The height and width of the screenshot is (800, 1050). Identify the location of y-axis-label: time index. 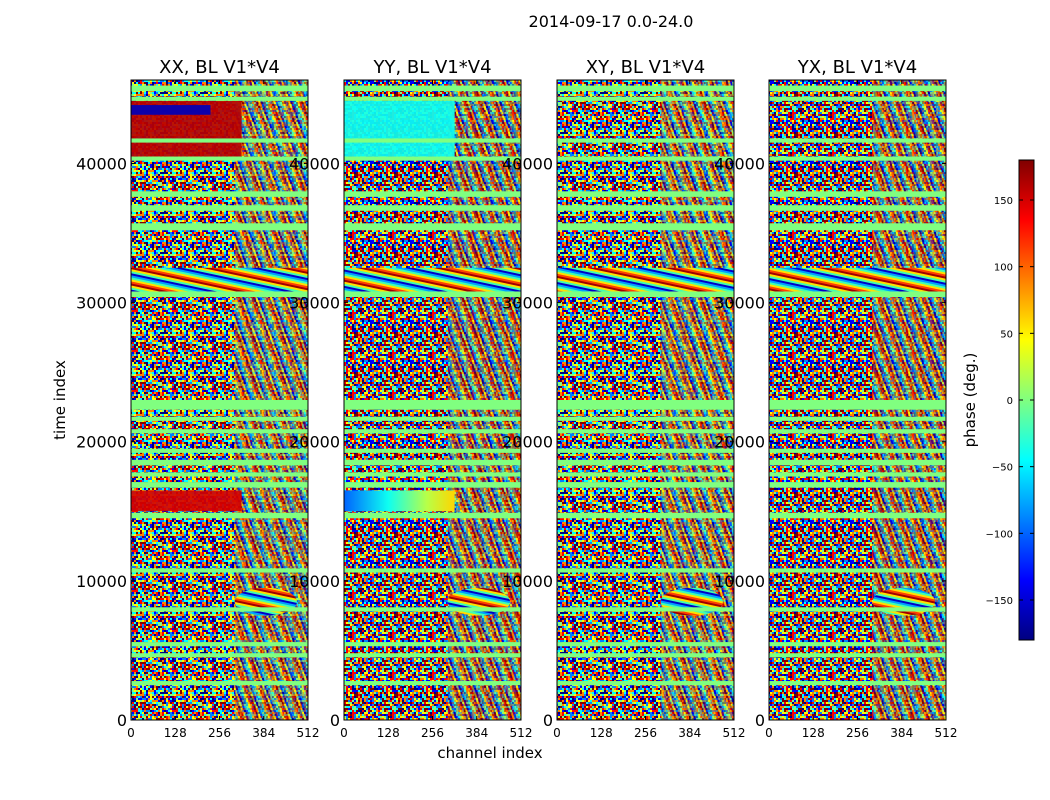
(60, 400).